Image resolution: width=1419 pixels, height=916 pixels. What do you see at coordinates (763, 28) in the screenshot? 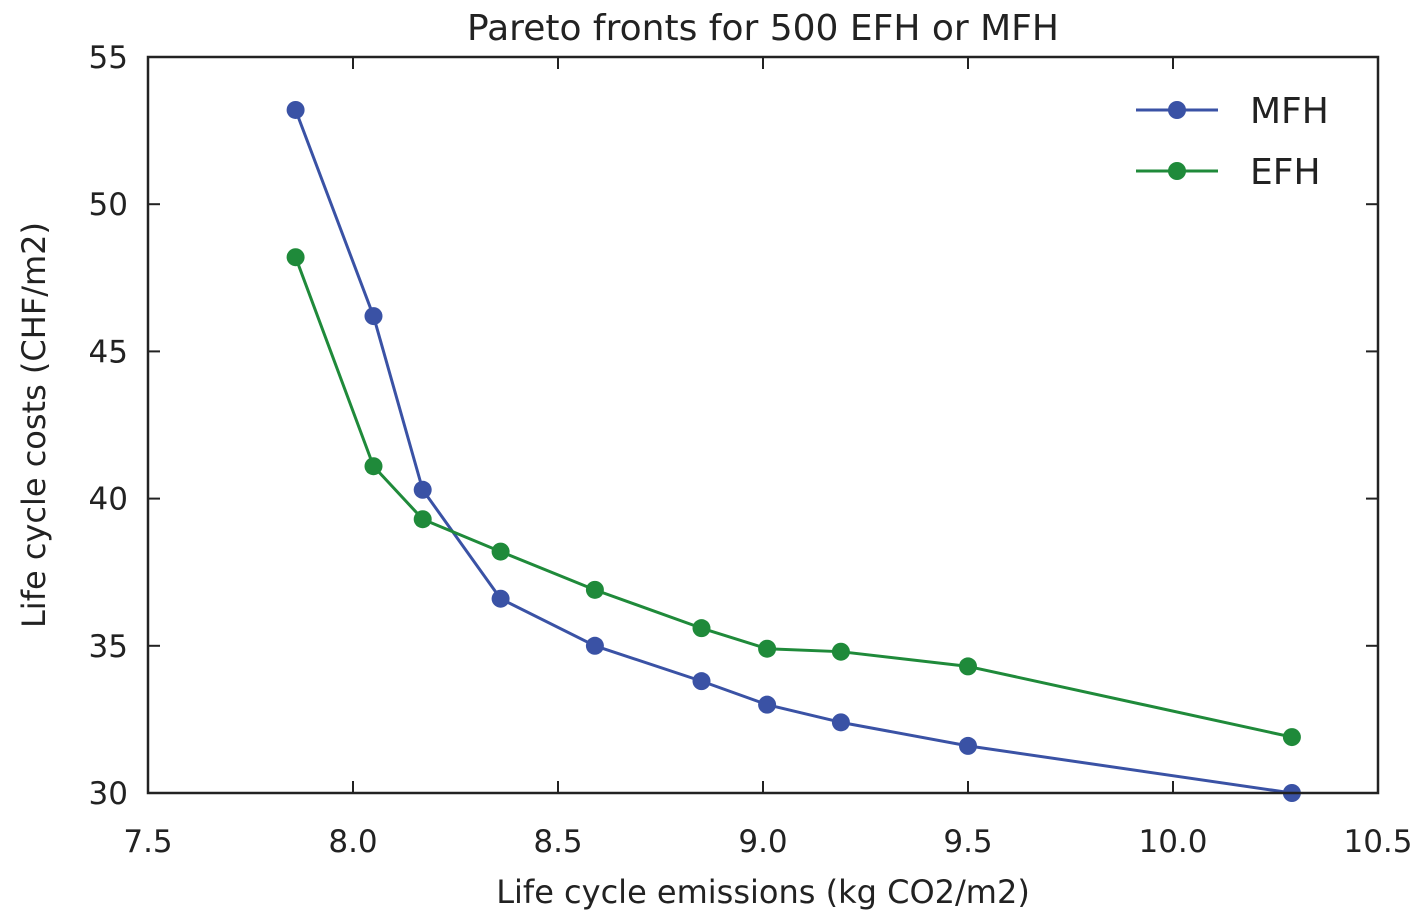
I see `chart-title: Pareto fronts for 500 EFH or MFH` at bounding box center [763, 28].